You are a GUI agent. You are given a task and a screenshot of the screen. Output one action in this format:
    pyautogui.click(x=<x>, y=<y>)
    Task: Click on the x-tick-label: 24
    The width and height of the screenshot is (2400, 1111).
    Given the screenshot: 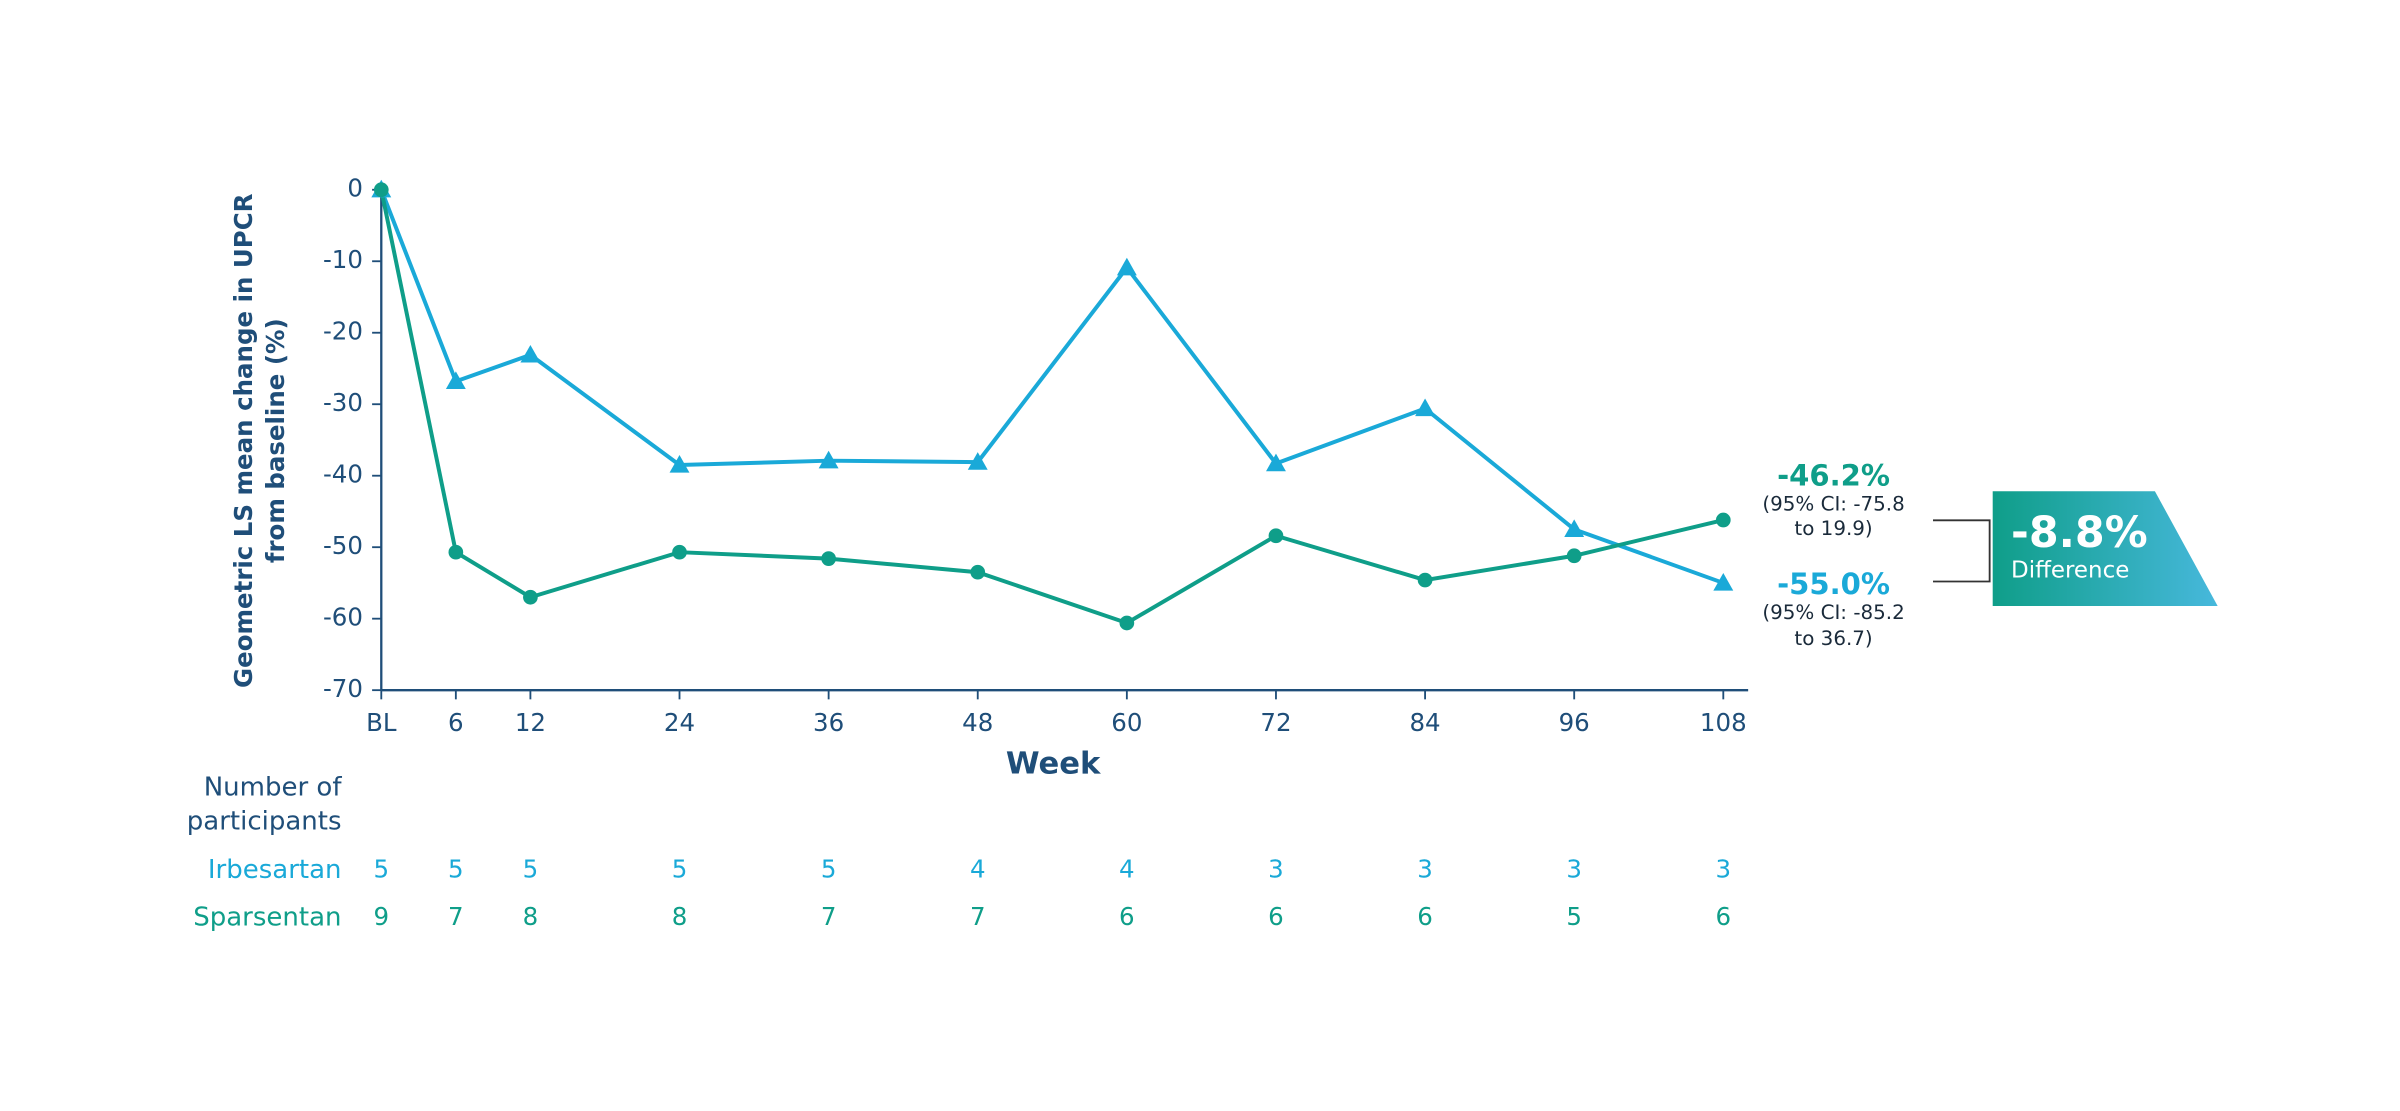 What is the action you would take?
    pyautogui.click(x=679, y=722)
    